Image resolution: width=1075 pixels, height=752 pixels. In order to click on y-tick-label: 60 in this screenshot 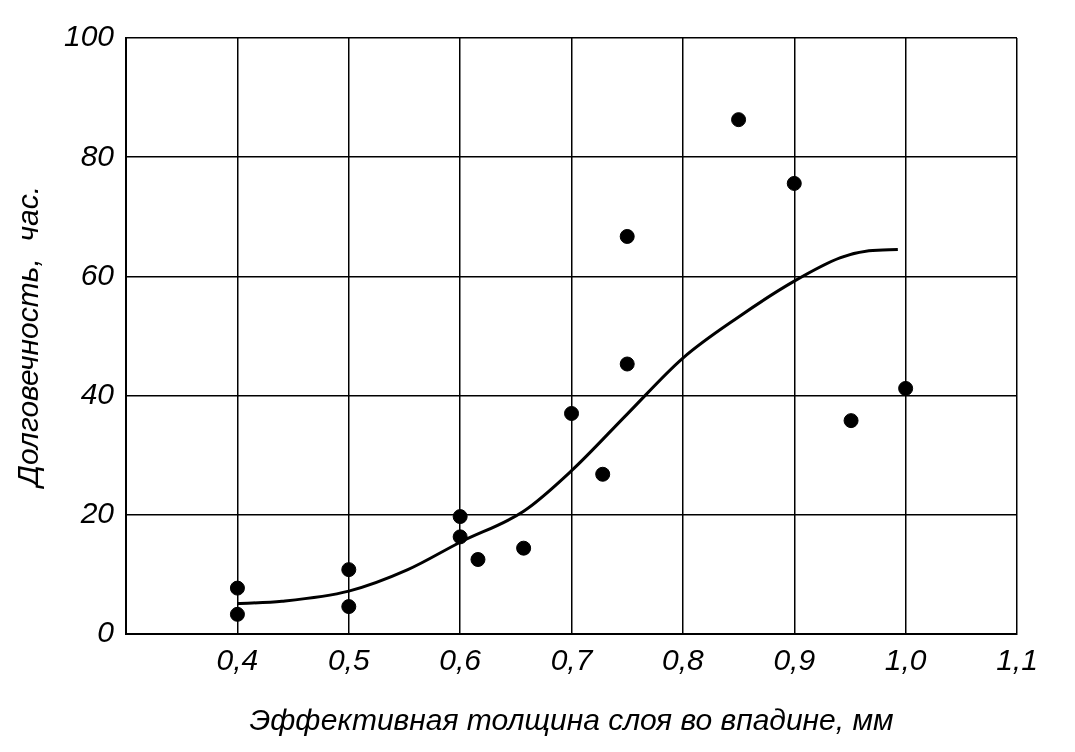, I will do `click(97, 274)`.